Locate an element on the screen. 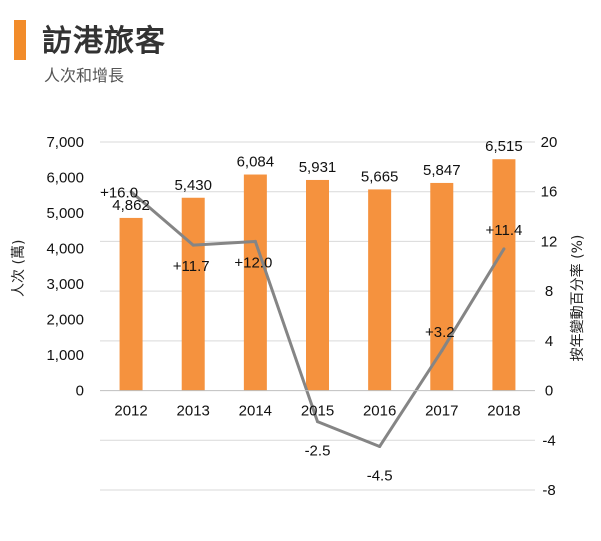 The image size is (601, 541). bar-value-label: 5,665 is located at coordinates (380, 176).